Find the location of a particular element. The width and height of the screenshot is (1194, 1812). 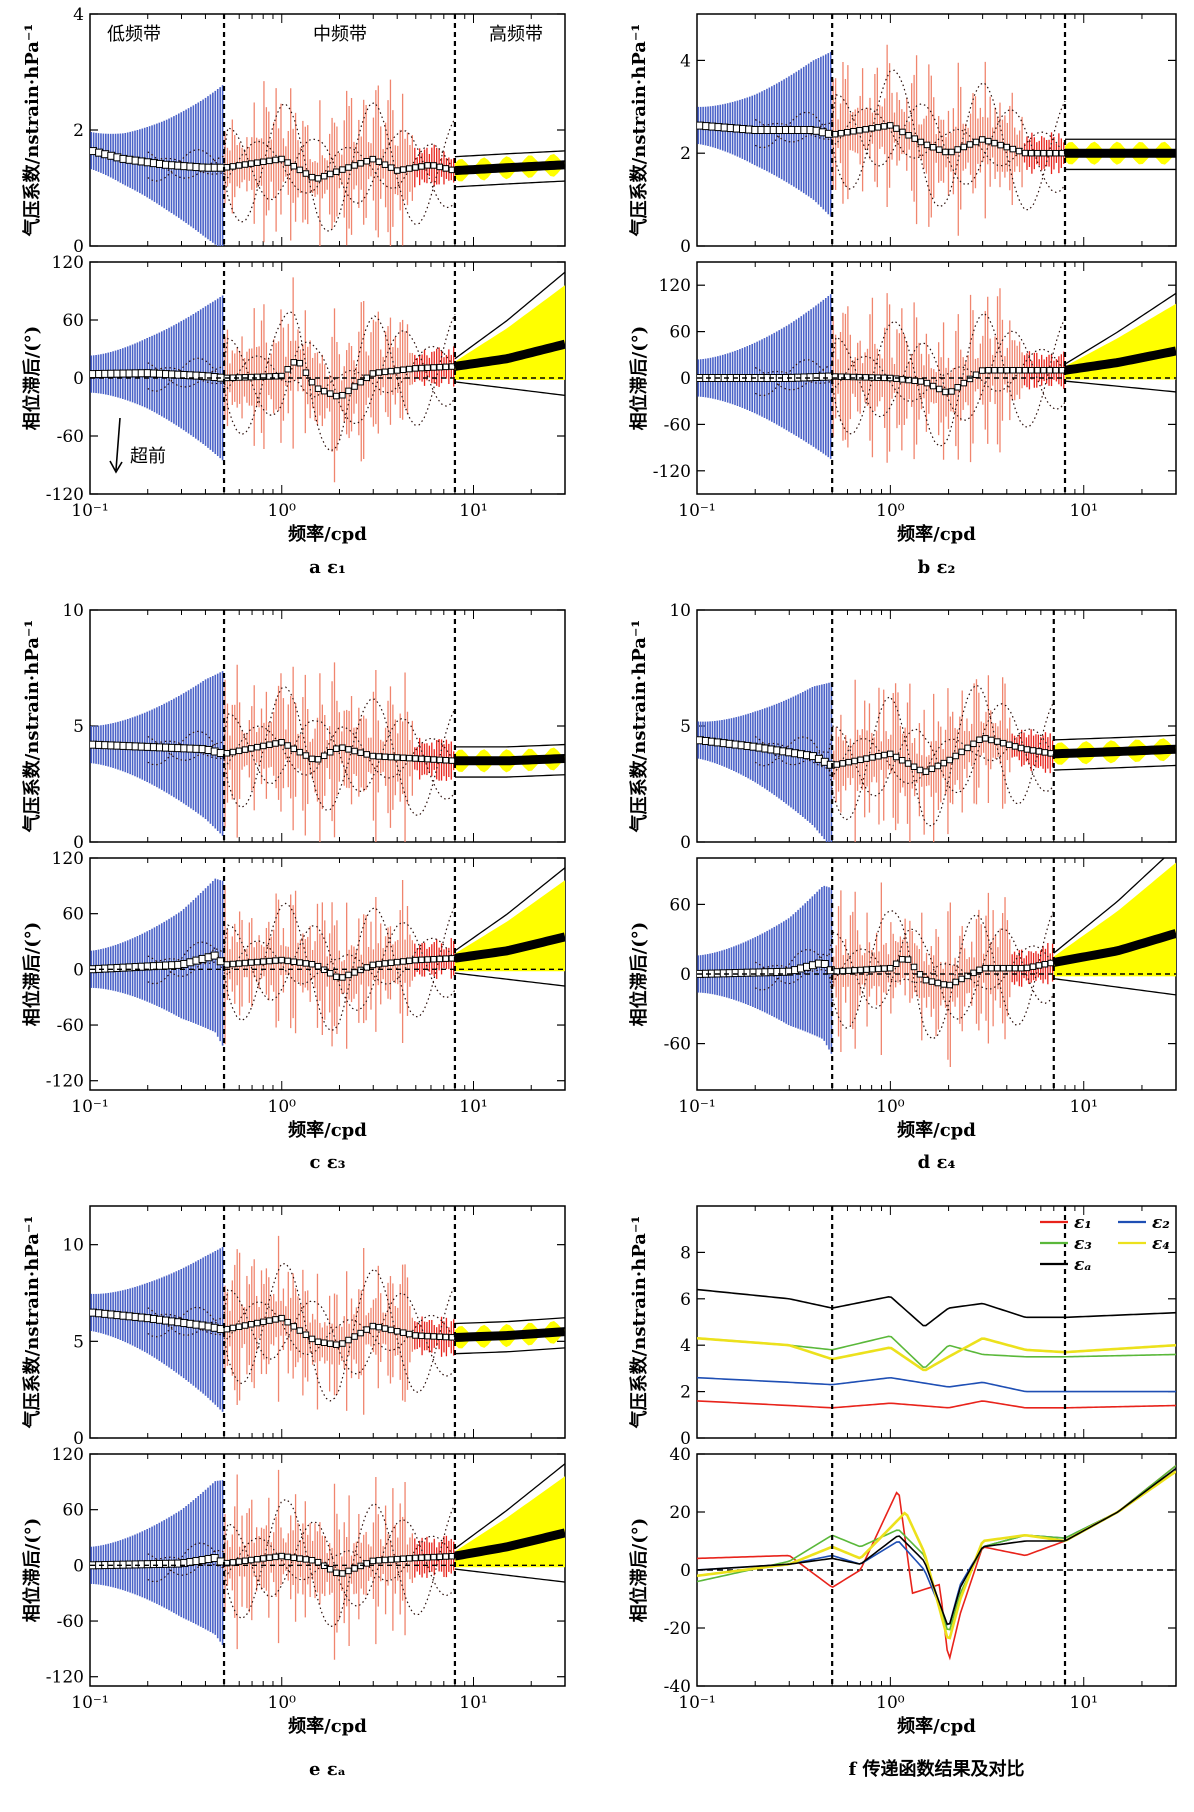

a-x-axis-title: 频率/cpd is located at coordinates (327, 534).